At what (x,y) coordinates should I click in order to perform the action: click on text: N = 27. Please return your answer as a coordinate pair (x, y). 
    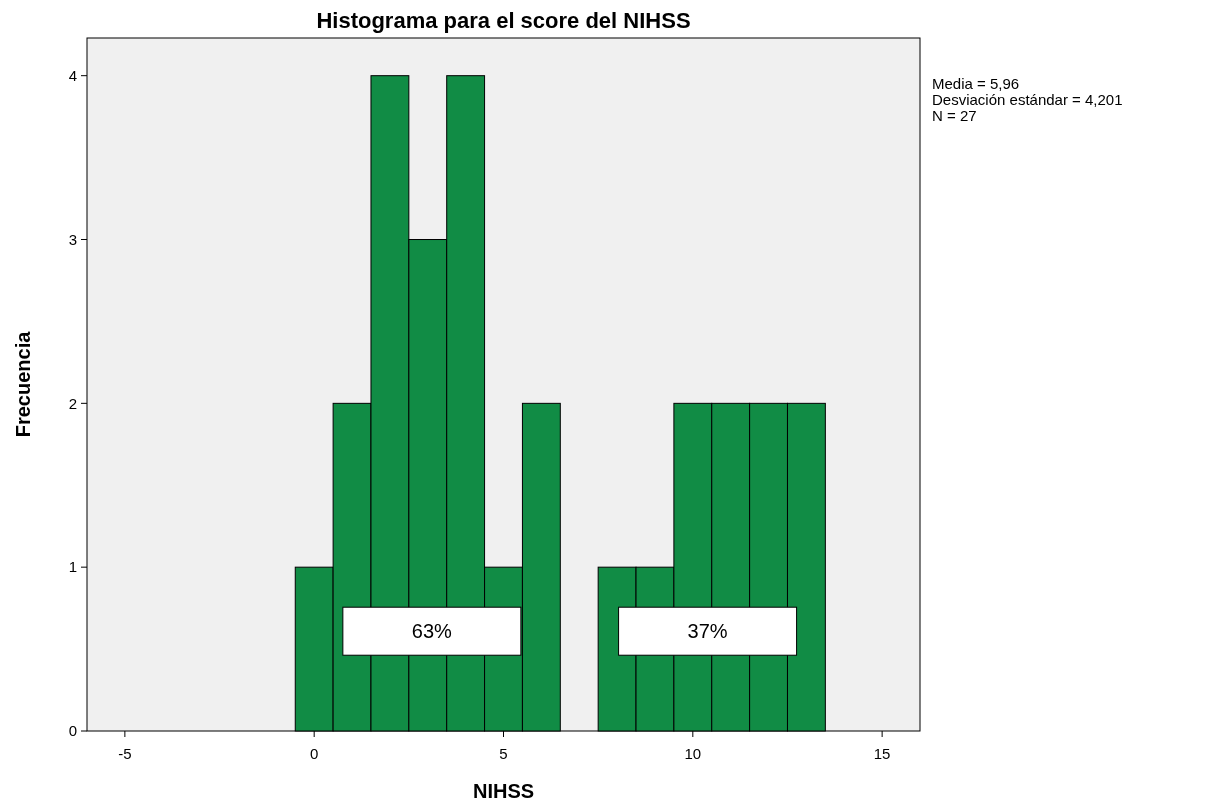
    Looking at the image, I should click on (954, 115).